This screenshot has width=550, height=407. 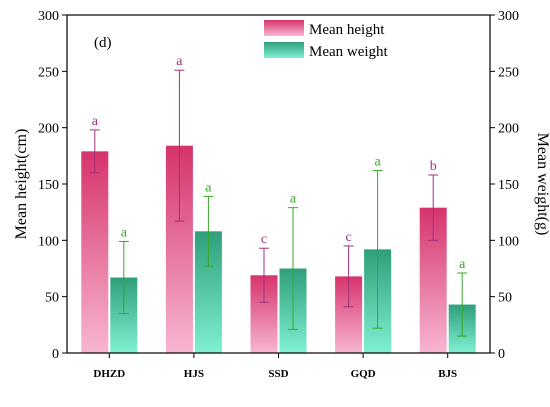 What do you see at coordinates (508, 241) in the screenshot?
I see `y-right-tick-label-100: 100` at bounding box center [508, 241].